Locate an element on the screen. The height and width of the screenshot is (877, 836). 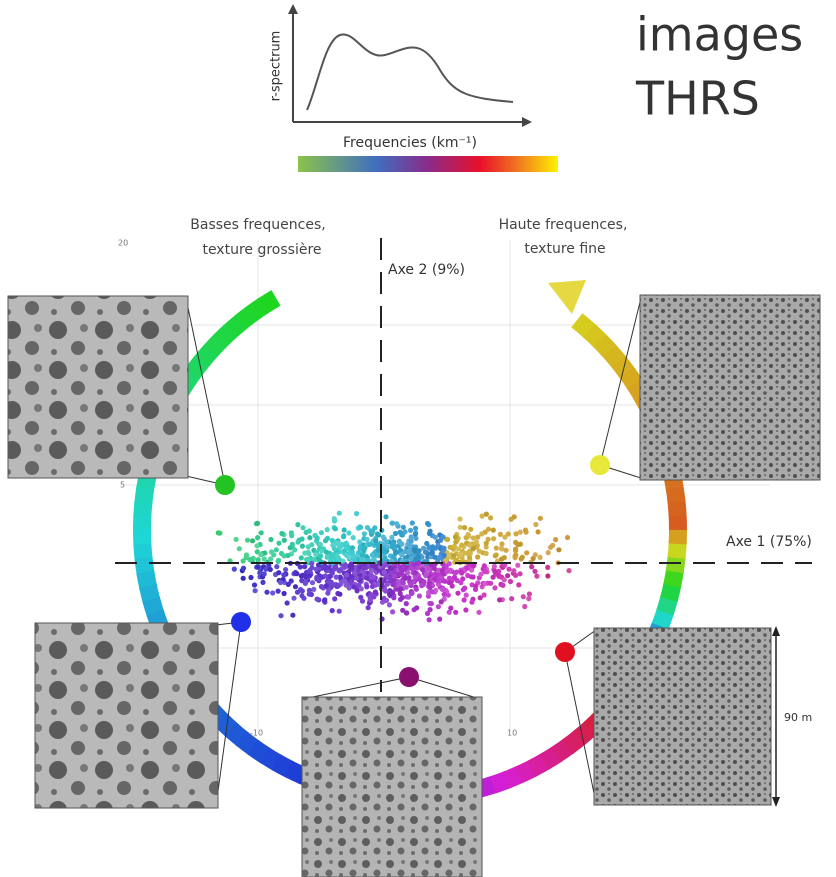
arrow is located at coordinates (527, 122).